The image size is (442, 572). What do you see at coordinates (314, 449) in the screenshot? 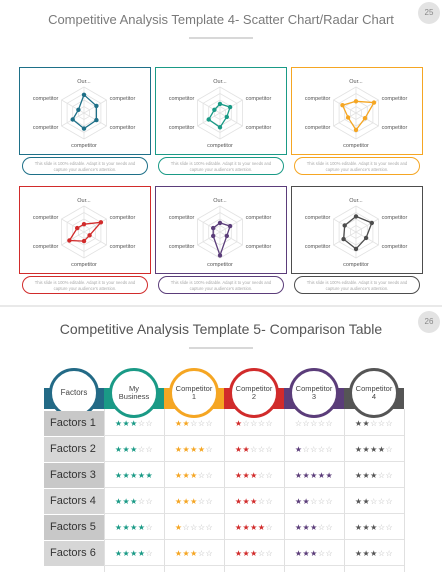
I see `rating-cell: ★☆☆☆☆` at bounding box center [314, 449].